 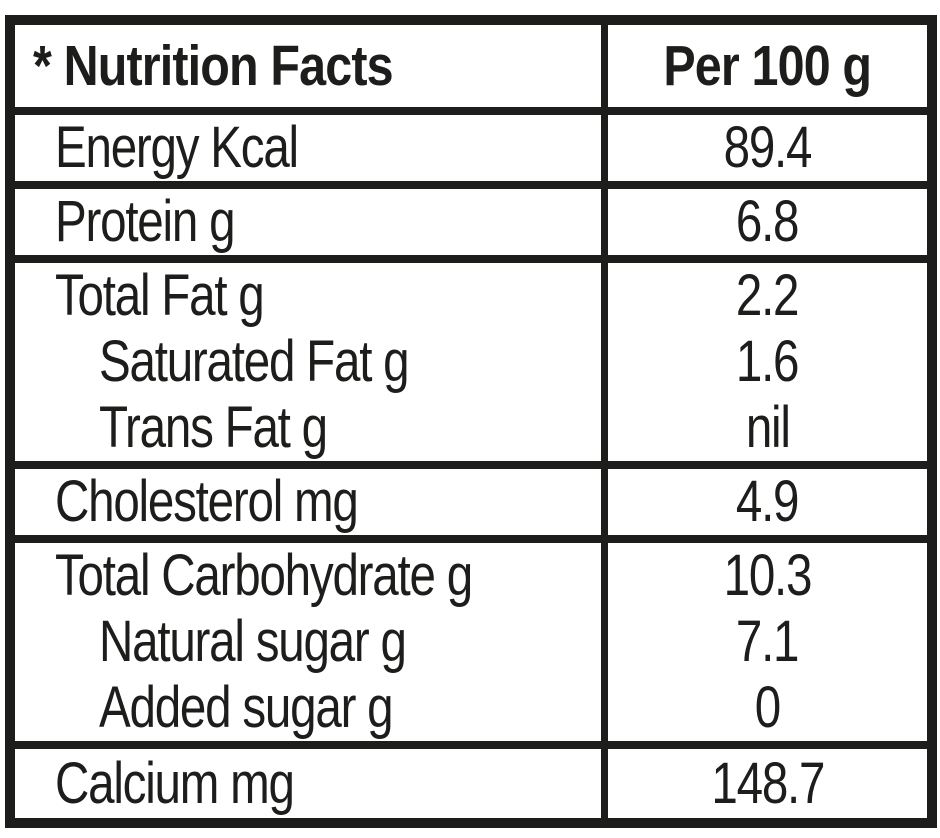 What do you see at coordinates (177, 147) in the screenshot?
I see `nutrient-label-text: Energy Kcal` at bounding box center [177, 147].